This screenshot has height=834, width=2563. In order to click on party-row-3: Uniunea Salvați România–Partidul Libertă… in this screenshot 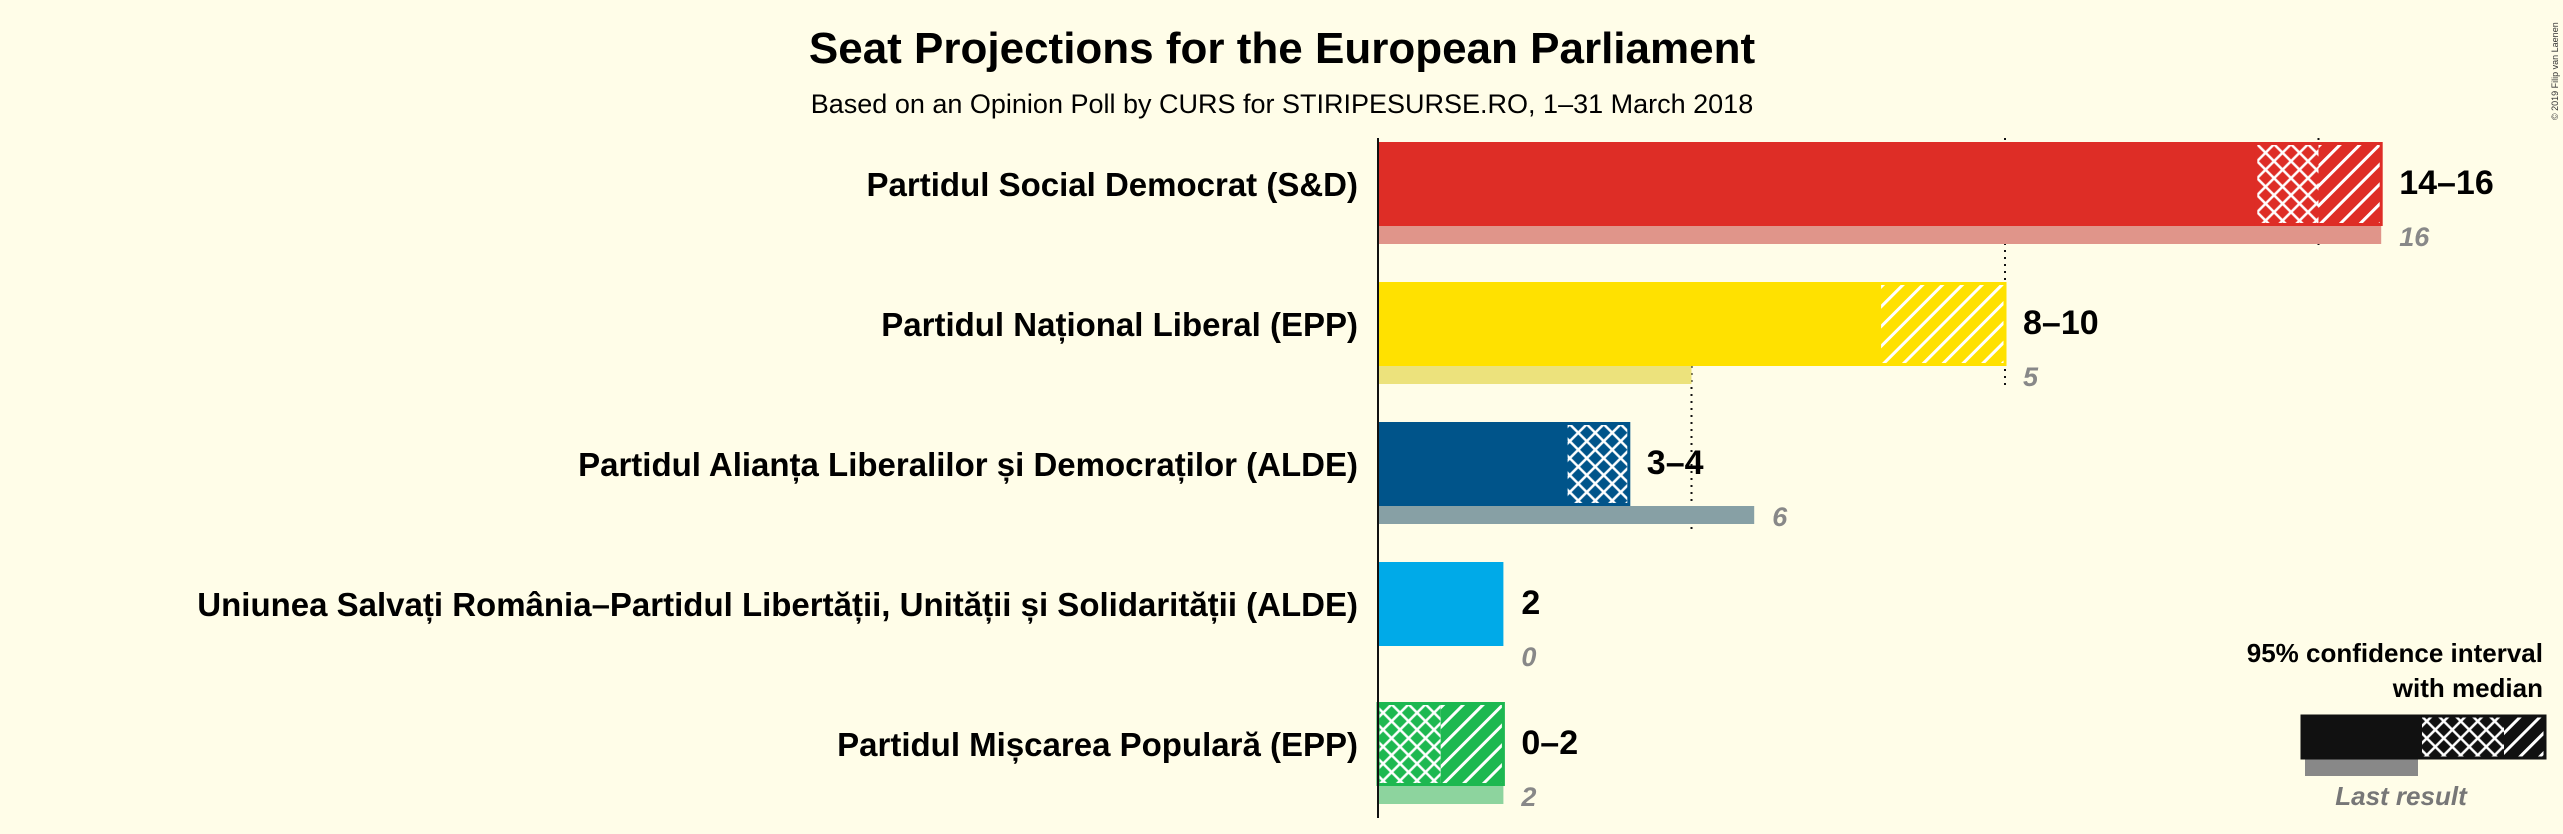, I will do `click(868, 617)`.